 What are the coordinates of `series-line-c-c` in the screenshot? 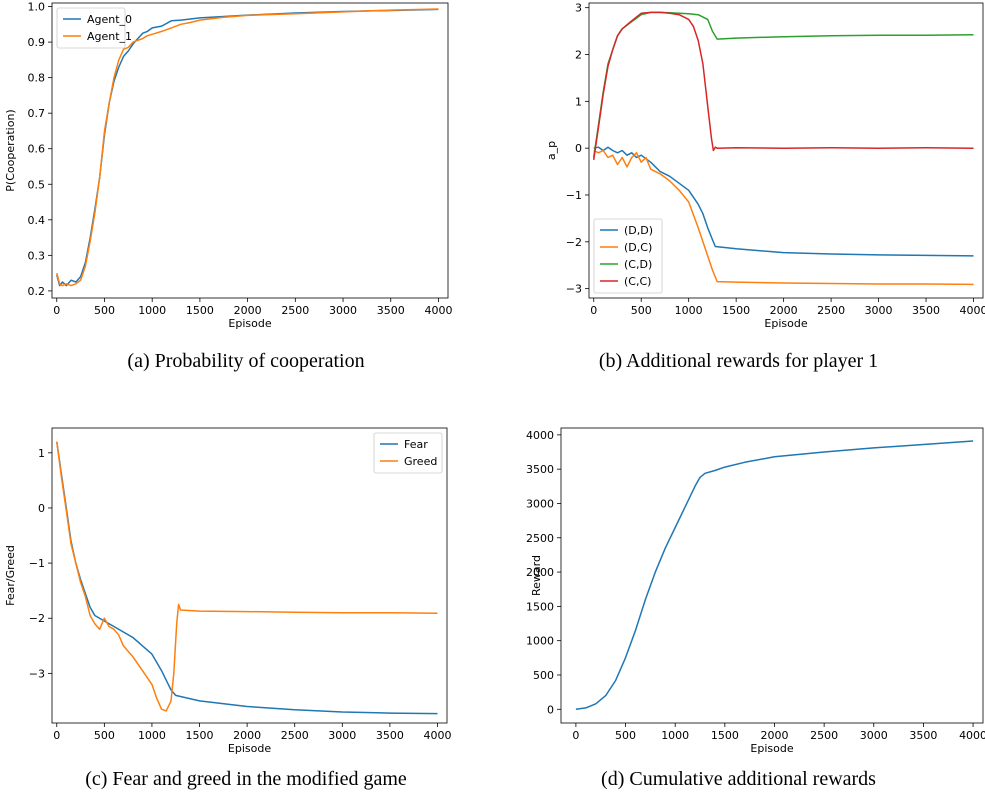 It's located at (783, 86).